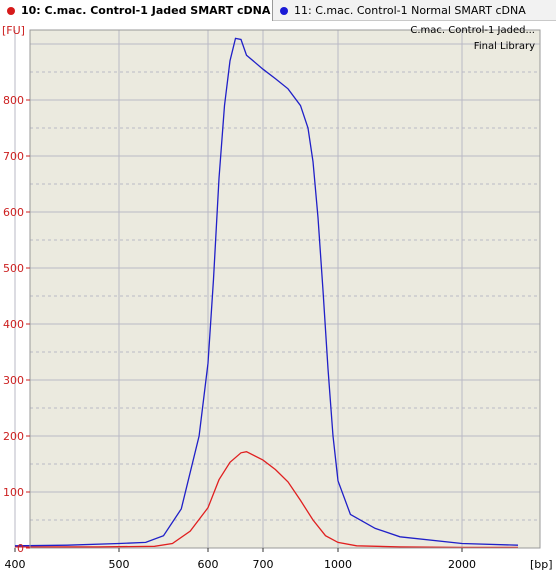  What do you see at coordinates (13, 380) in the screenshot?
I see `y-tick-label: 300` at bounding box center [13, 380].